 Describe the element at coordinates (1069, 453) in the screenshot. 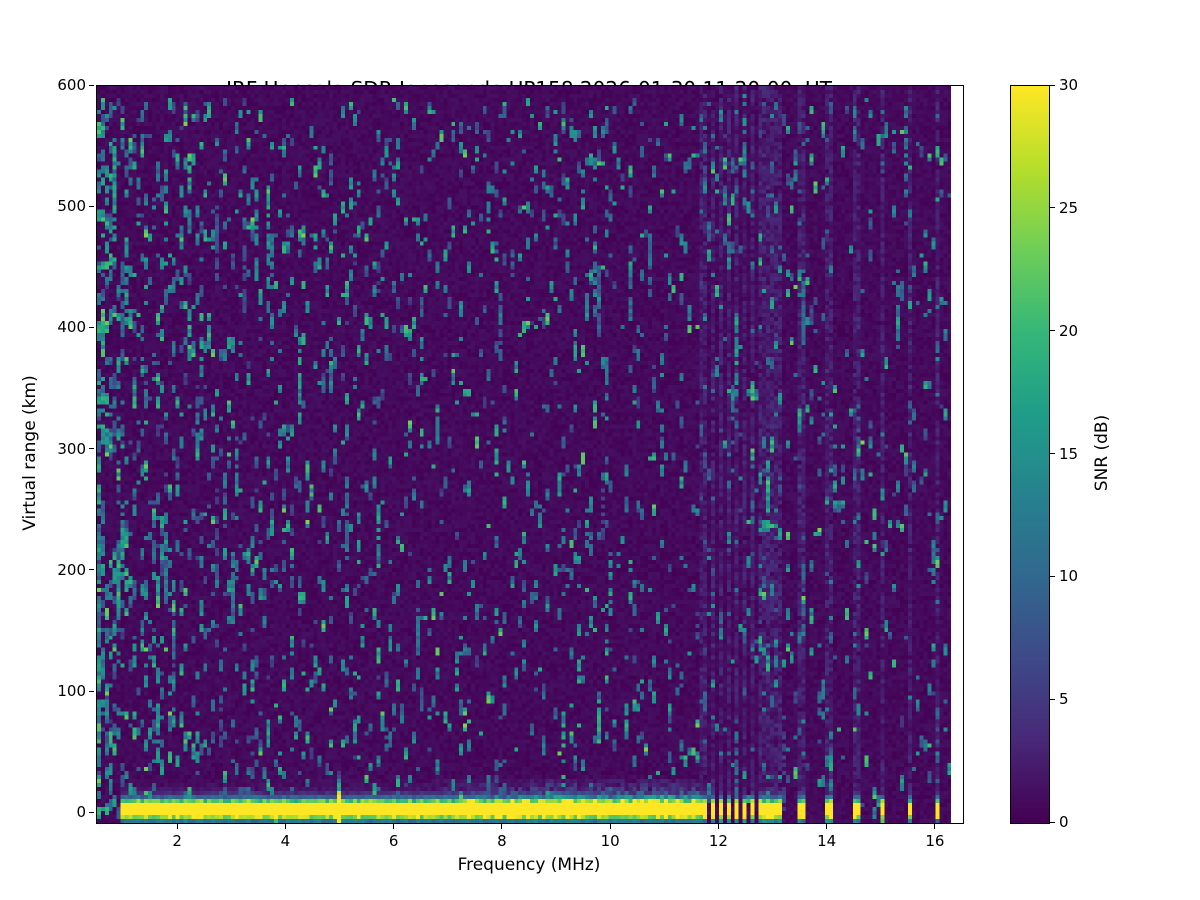

I see `colorbar-tick-label: 15` at that location.